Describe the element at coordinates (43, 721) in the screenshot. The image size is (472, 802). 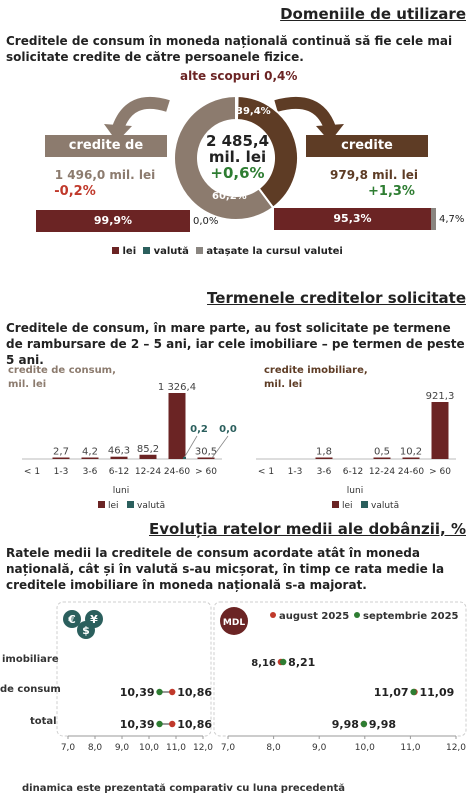
I see `row-label-total: total` at that location.